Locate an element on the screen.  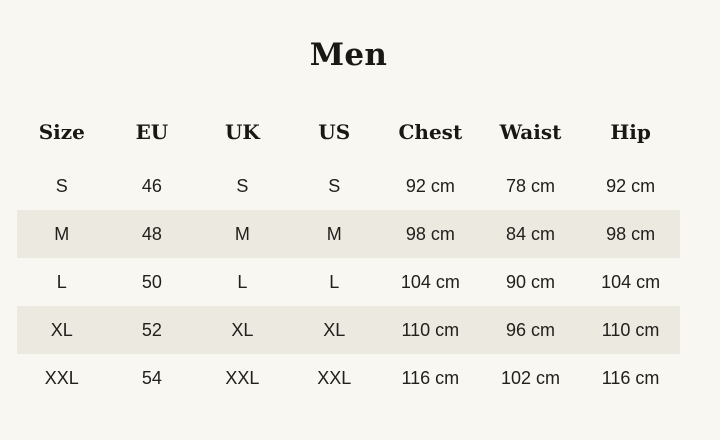
page-title: Men is located at coordinates (348, 55).